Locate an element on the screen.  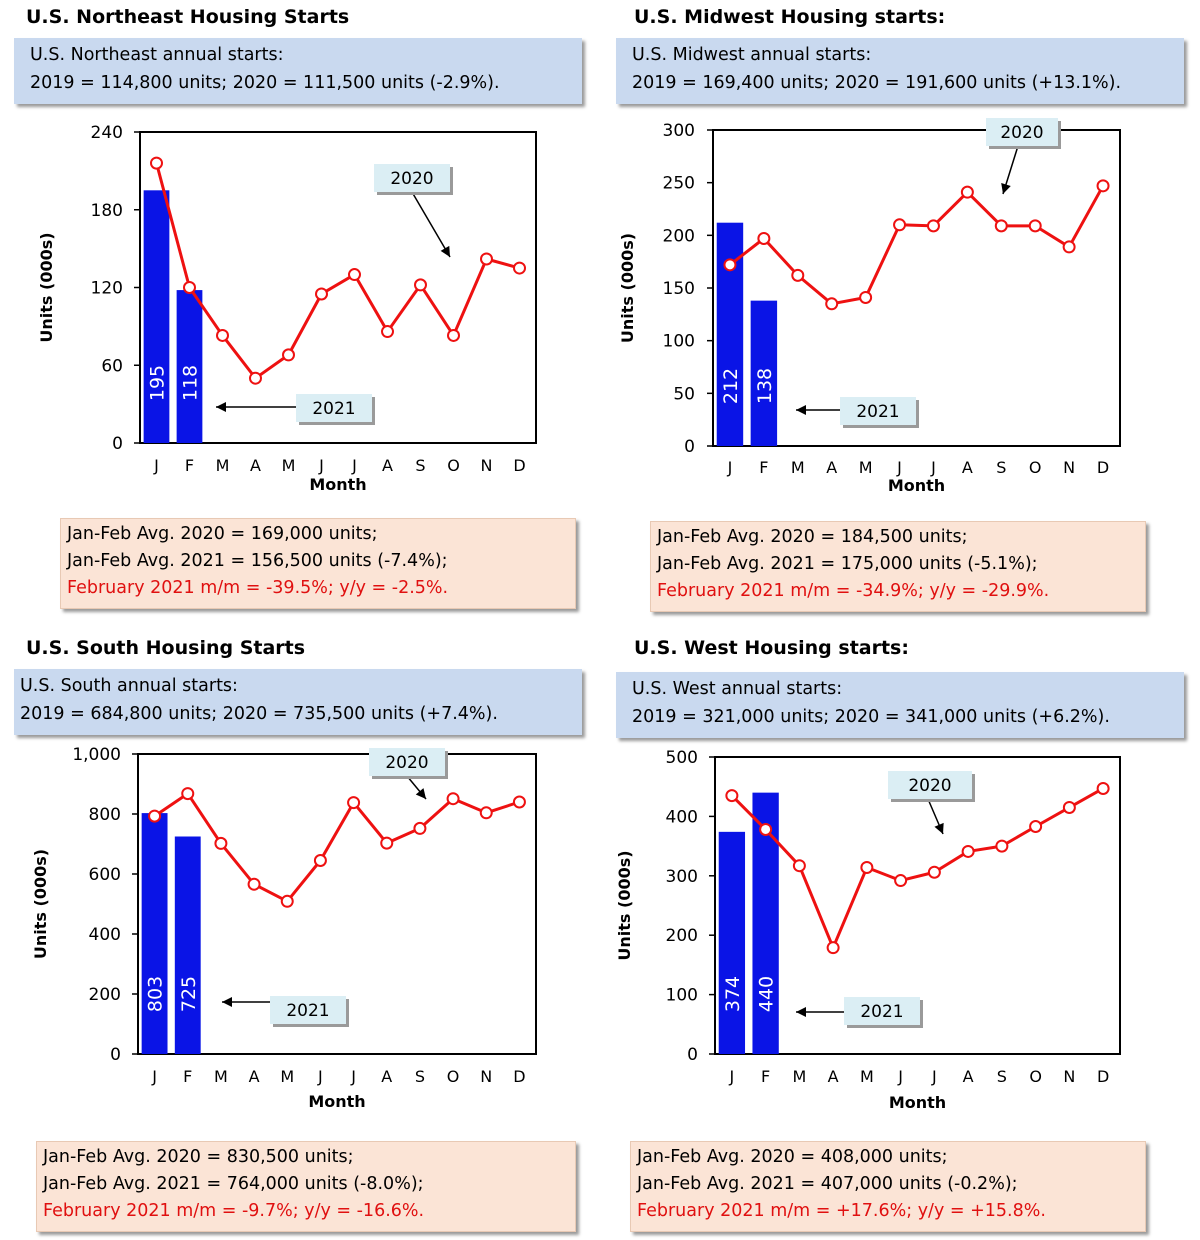
annual-starts-line: U.S. Northeast annual starts: is located at coordinates (157, 55).